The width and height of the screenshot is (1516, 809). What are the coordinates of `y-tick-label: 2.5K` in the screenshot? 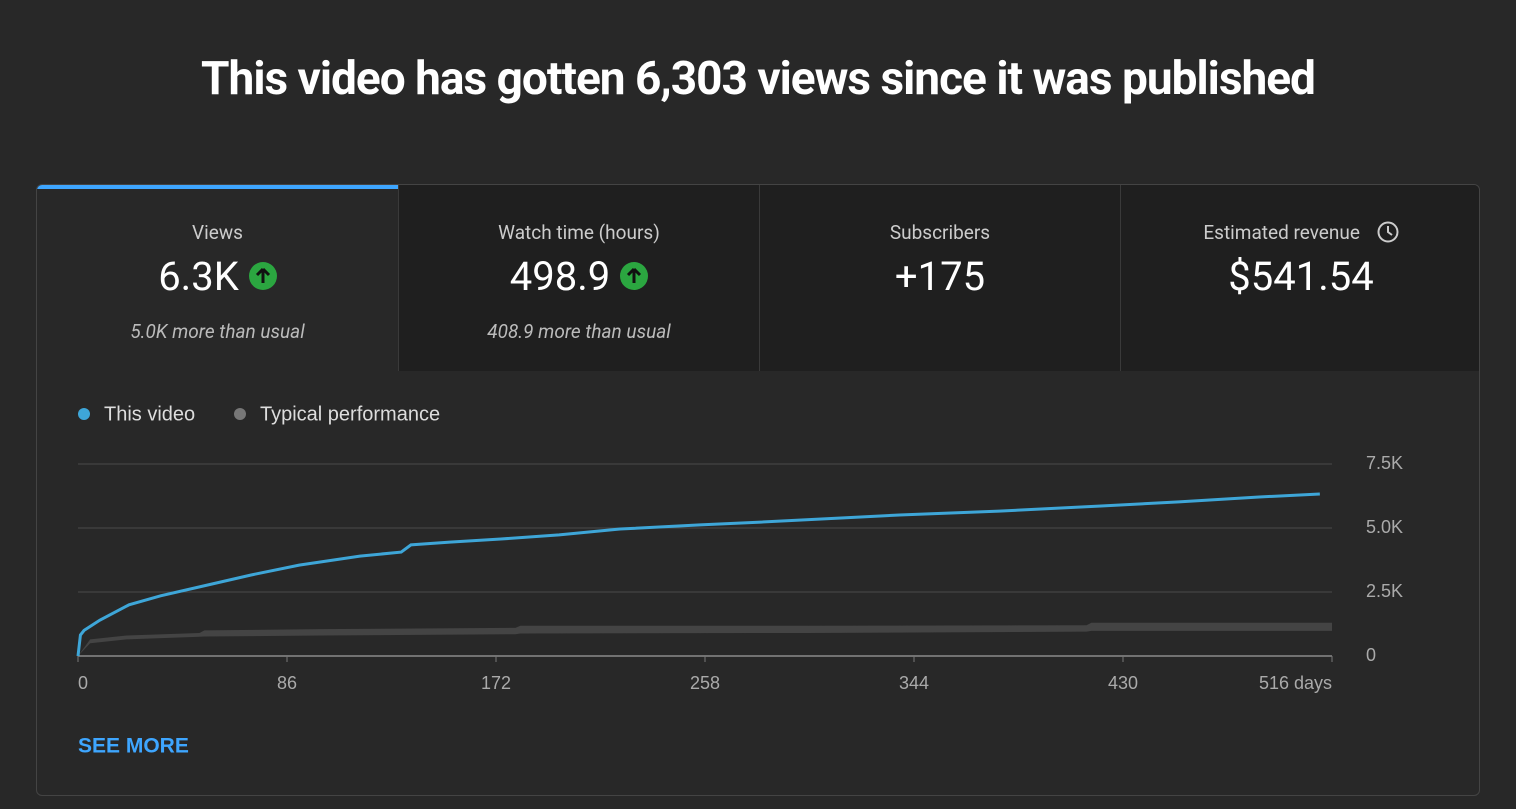 It's located at (1384, 591).